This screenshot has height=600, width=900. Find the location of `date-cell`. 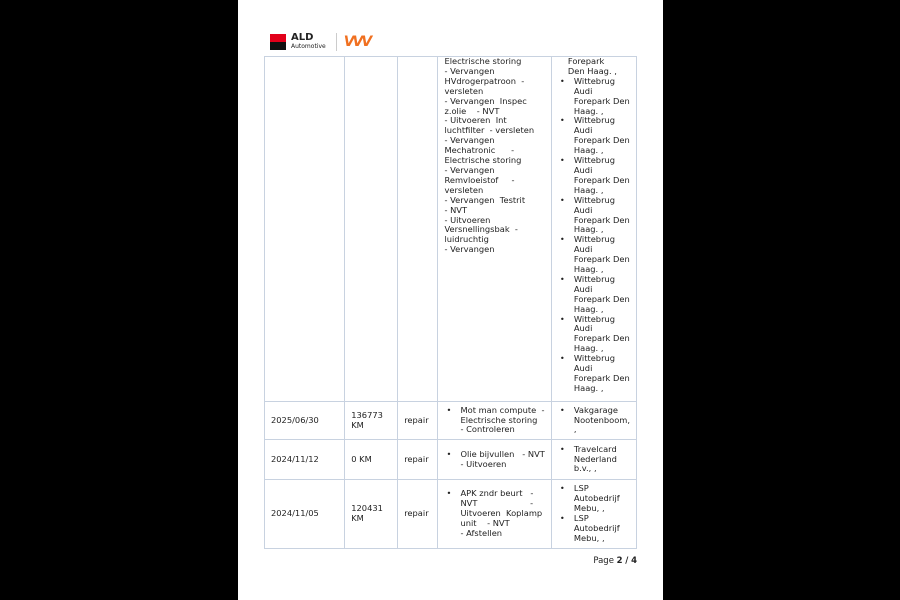

date-cell is located at coordinates (304, 229).